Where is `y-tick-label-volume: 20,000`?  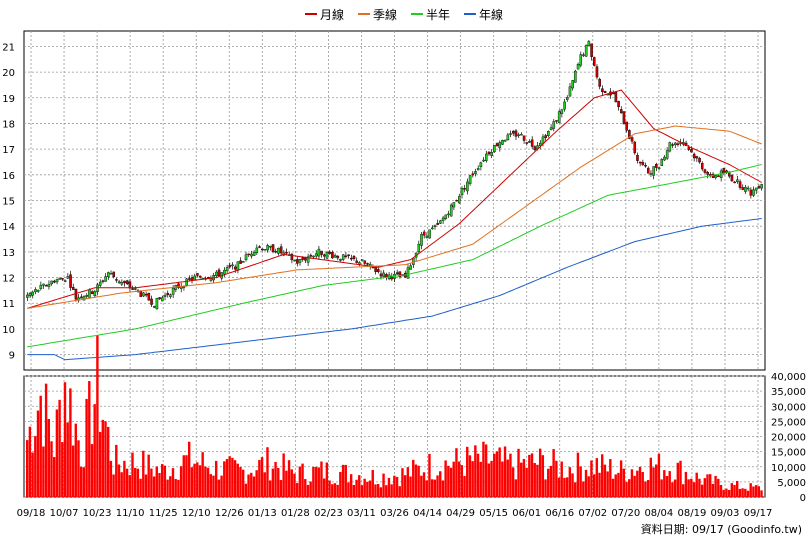 y-tick-label-volume: 20,000 is located at coordinates (788, 438).